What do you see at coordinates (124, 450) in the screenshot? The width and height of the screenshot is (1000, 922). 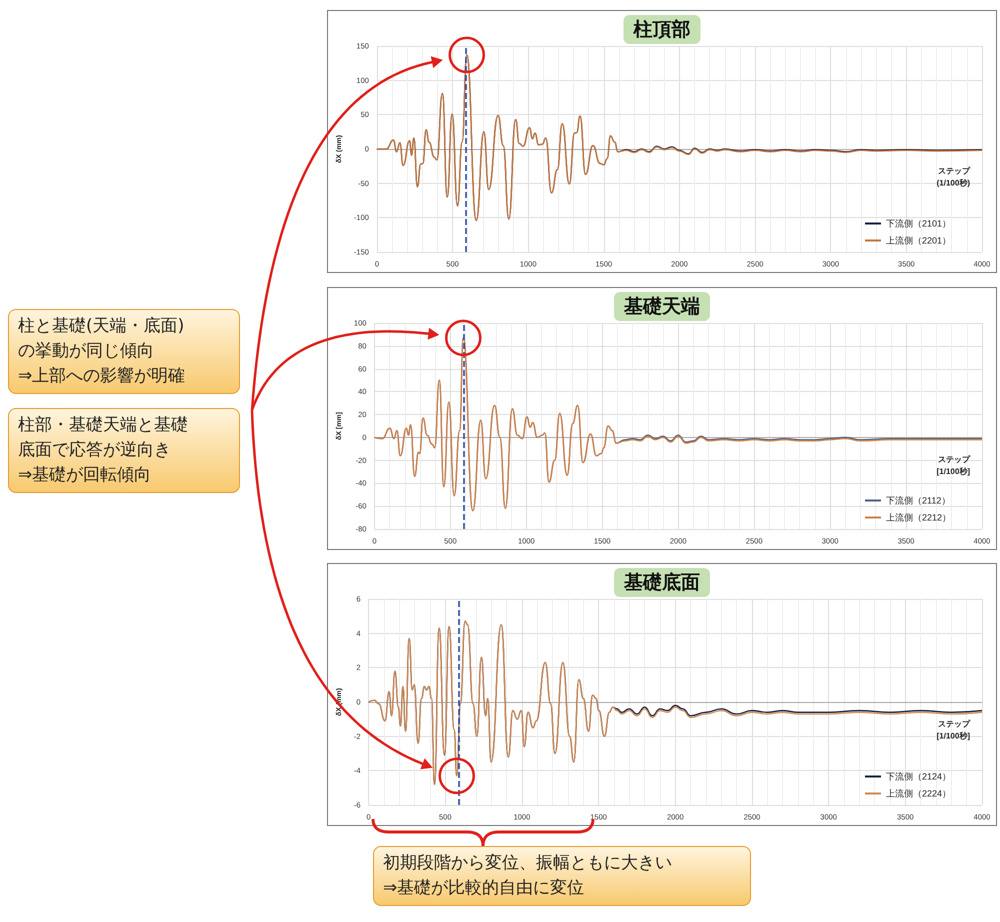 I see `text: 柱部・基礎天端と基礎底面で応答が逆向き ⇒基礎が回転傾向` at bounding box center [124, 450].